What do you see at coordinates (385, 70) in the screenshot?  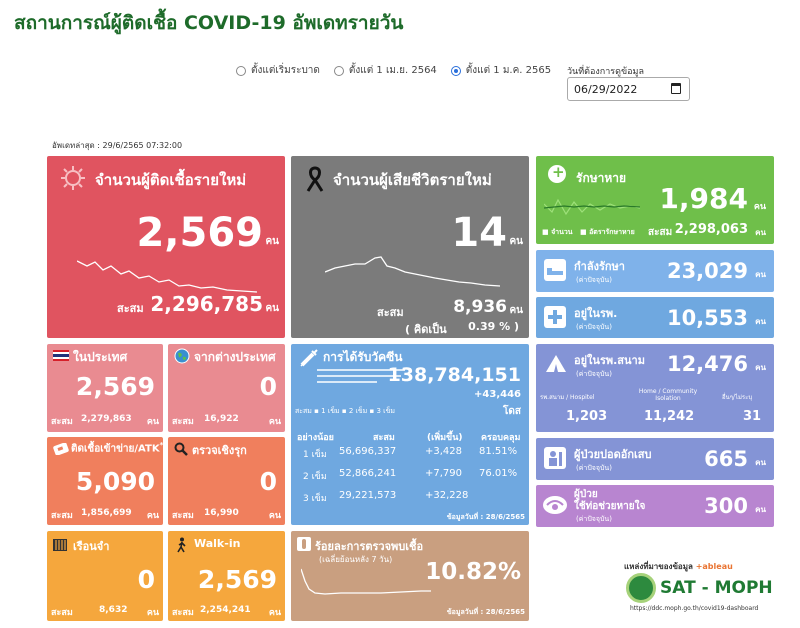 I see `range-option-apr-2564: ตั้งแต่ 1 เม.ย. 2564` at bounding box center [385, 70].